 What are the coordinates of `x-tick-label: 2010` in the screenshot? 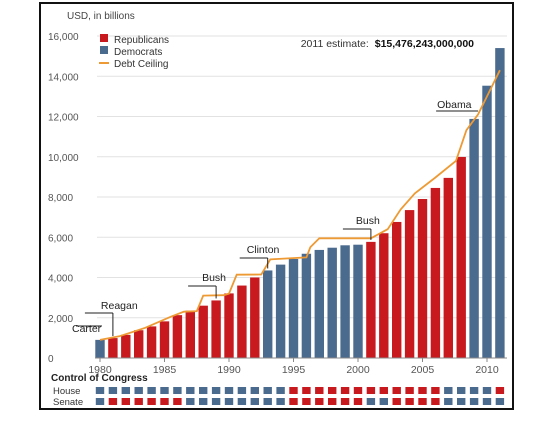 It's located at (487, 370).